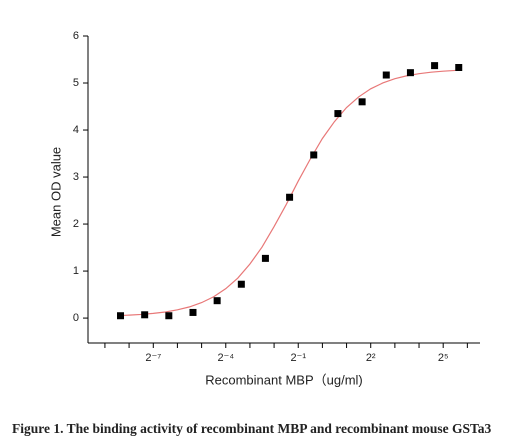 The image size is (529, 448). I want to click on y-tick-label: 4, so click(76, 130).